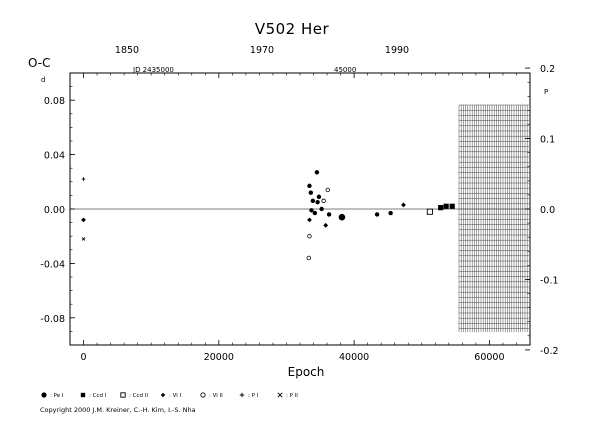  What do you see at coordinates (345, 70) in the screenshot?
I see `jd-label: 45000` at bounding box center [345, 70].